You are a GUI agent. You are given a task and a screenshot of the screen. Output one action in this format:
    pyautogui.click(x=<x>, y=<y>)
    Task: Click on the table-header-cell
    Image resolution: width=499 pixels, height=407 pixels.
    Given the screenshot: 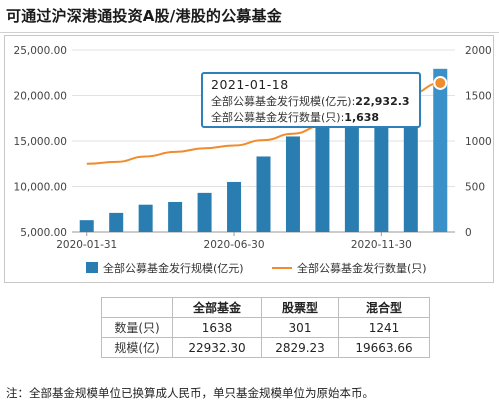 What is the action you would take?
    pyautogui.click(x=137, y=307)
    